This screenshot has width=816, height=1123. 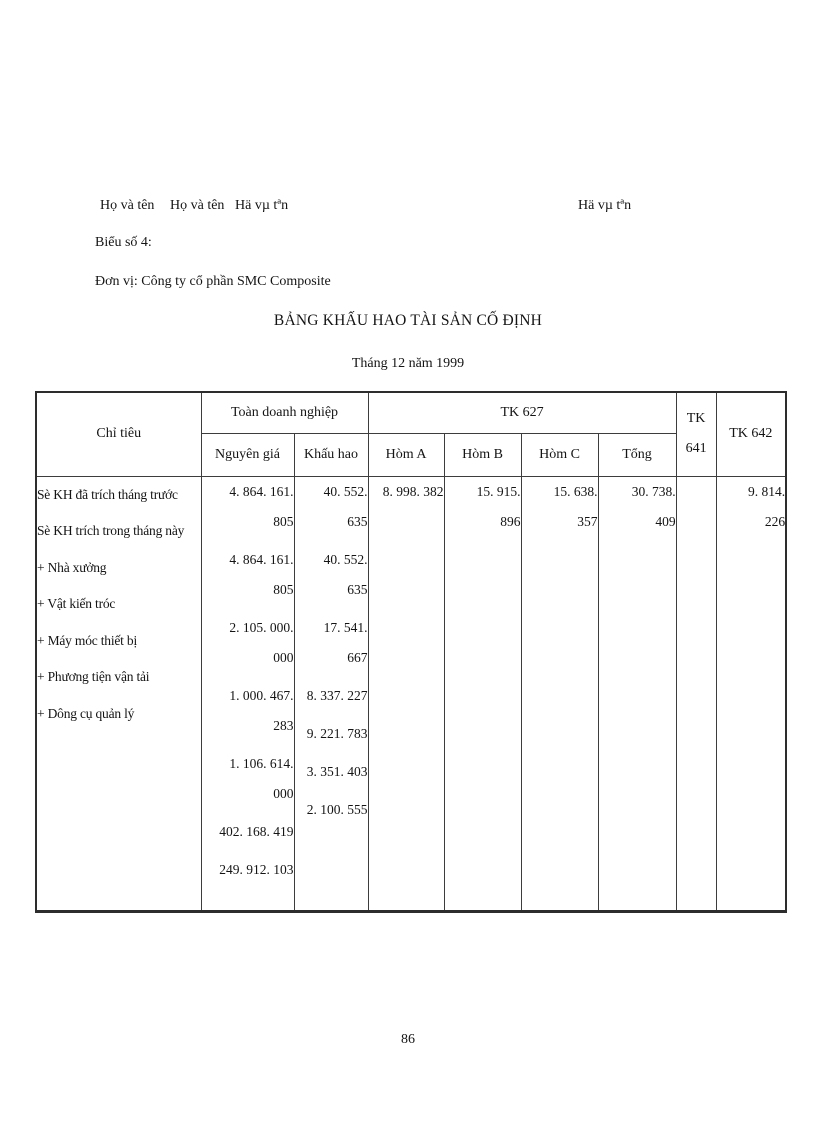 I want to click on header-tk627: TK 627, so click(x=522, y=412).